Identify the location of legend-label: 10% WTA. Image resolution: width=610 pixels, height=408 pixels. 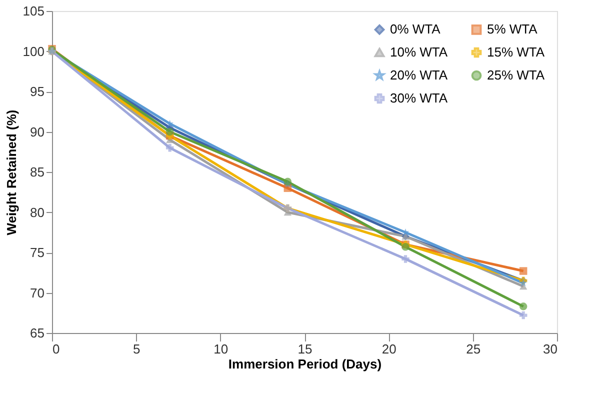
(419, 52).